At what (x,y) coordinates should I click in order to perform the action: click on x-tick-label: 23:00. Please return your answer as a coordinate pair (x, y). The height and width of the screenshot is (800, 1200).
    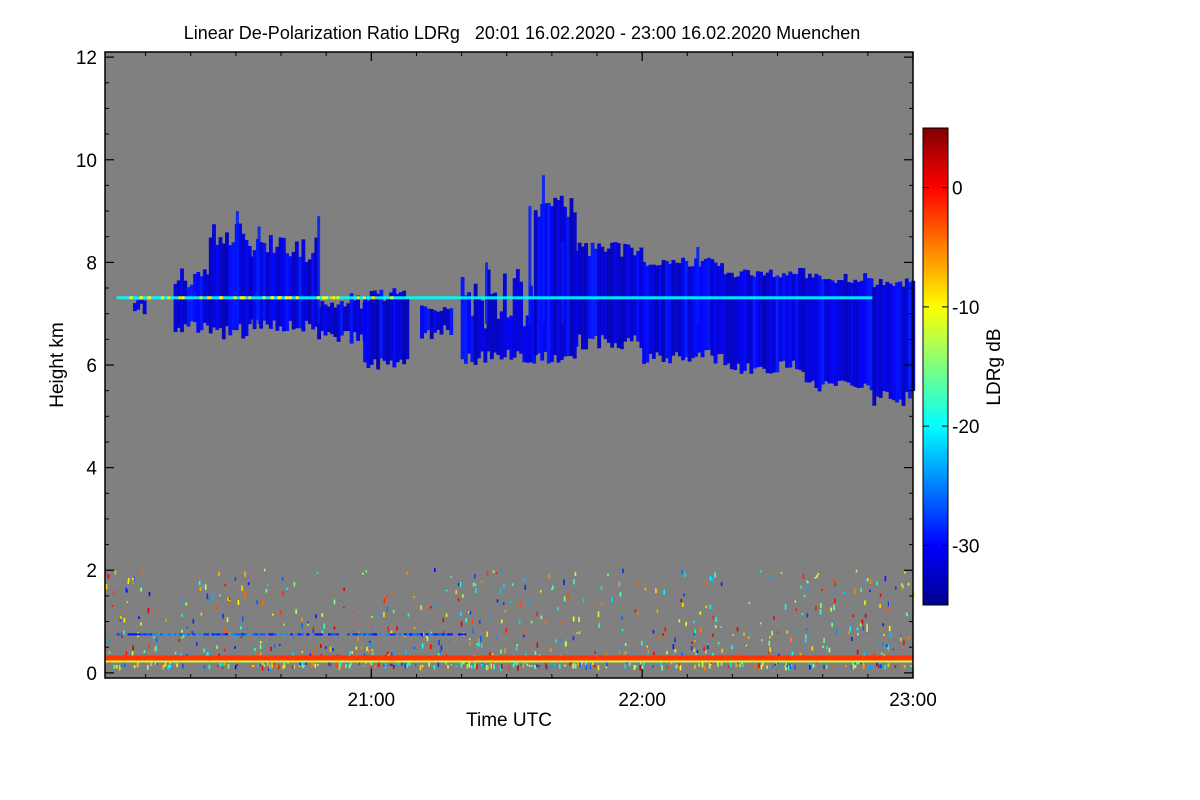
    Looking at the image, I should click on (913, 700).